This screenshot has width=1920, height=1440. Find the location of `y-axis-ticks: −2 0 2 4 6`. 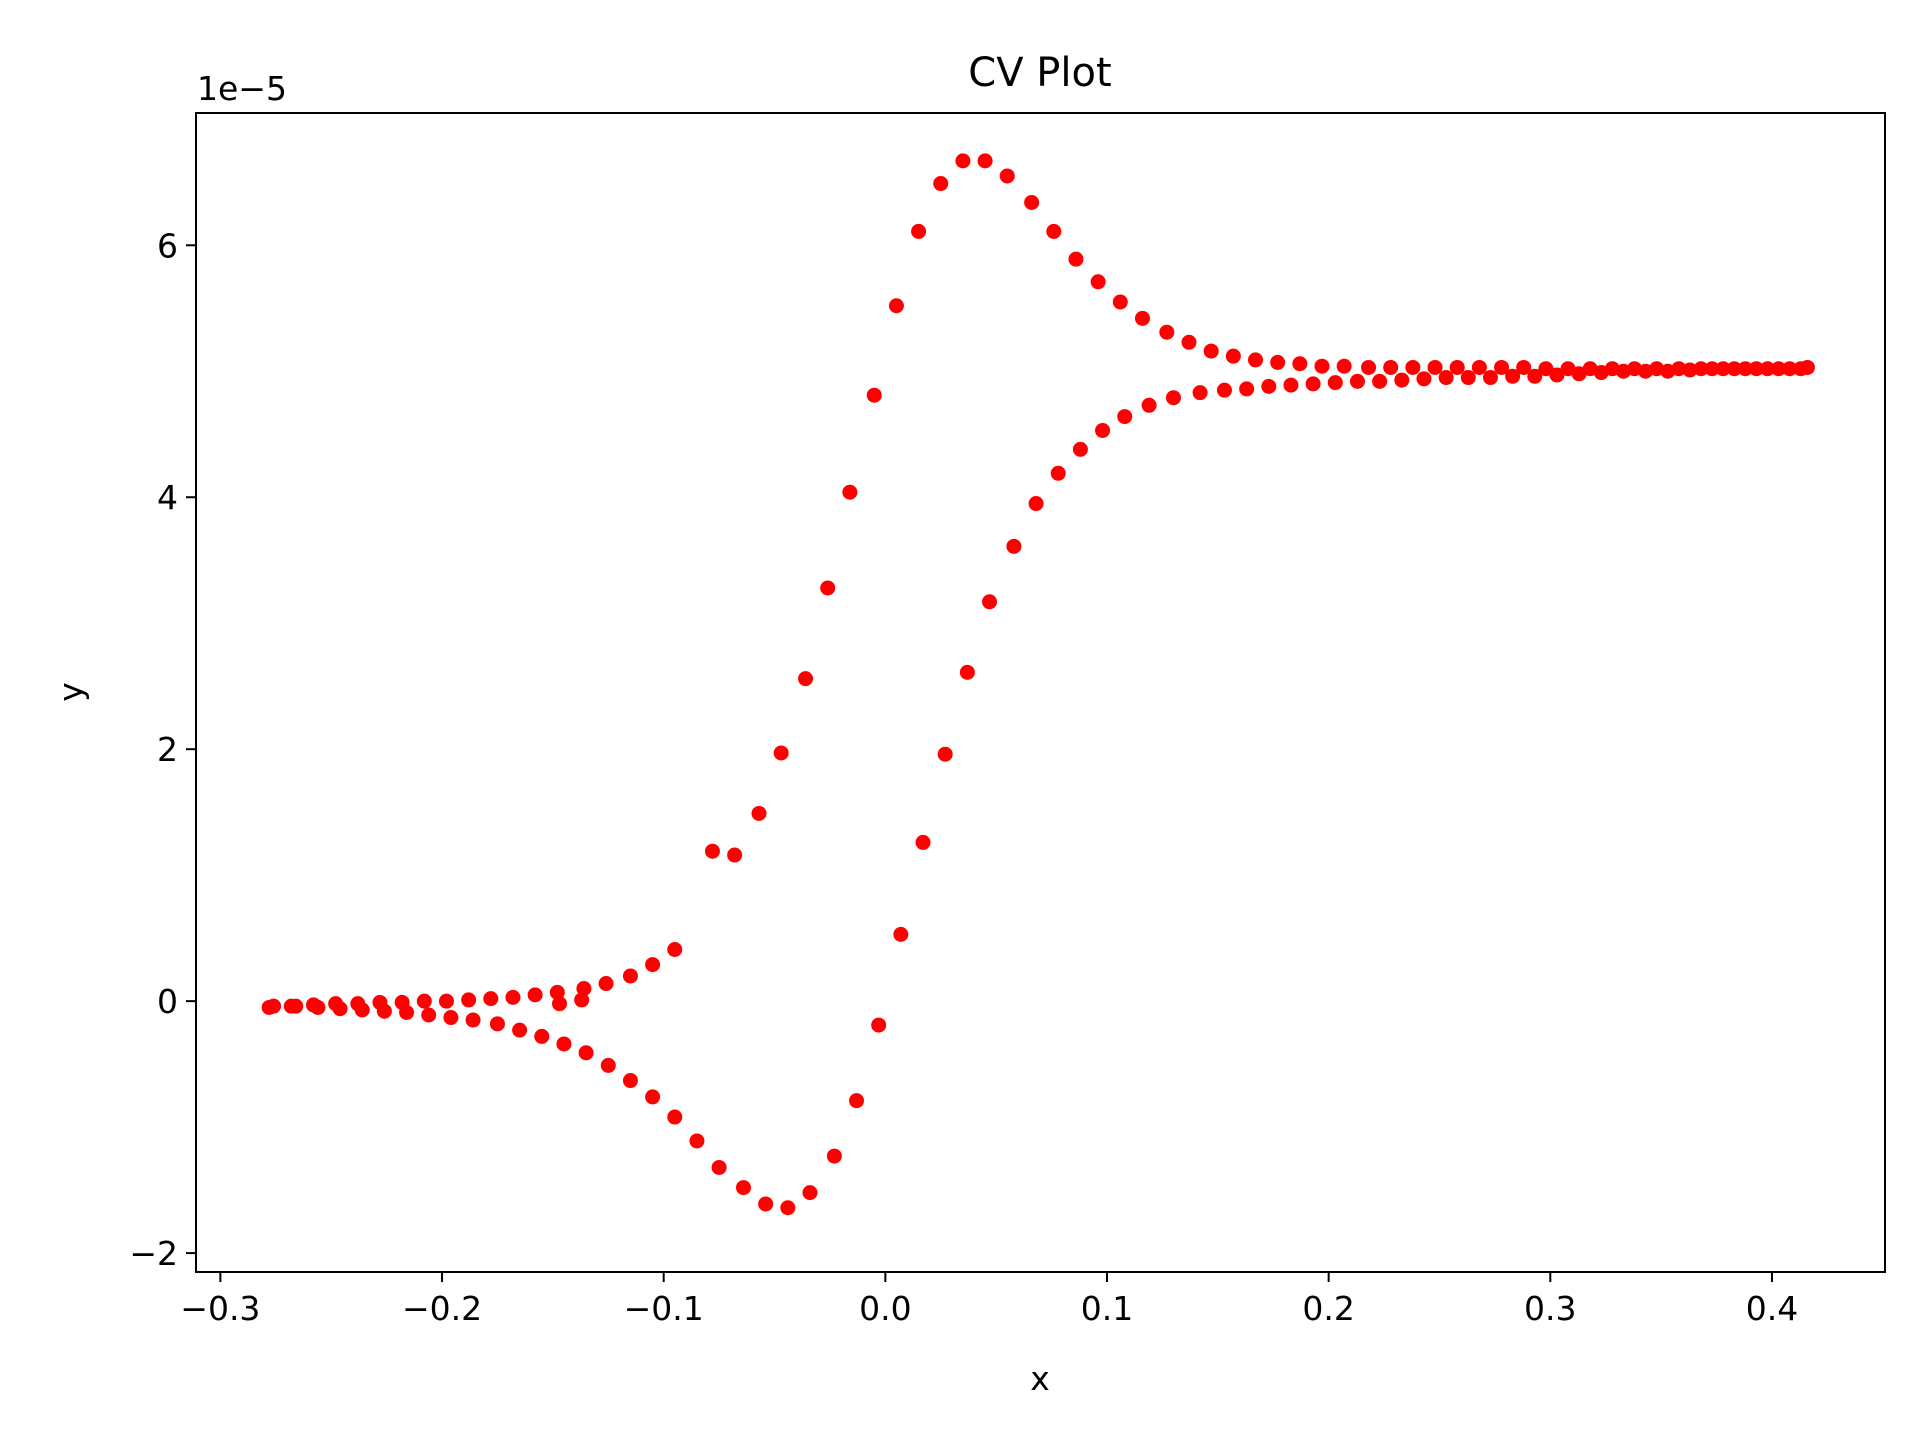

y-axis-ticks: −2 0 2 4 6 is located at coordinates (162, 749).